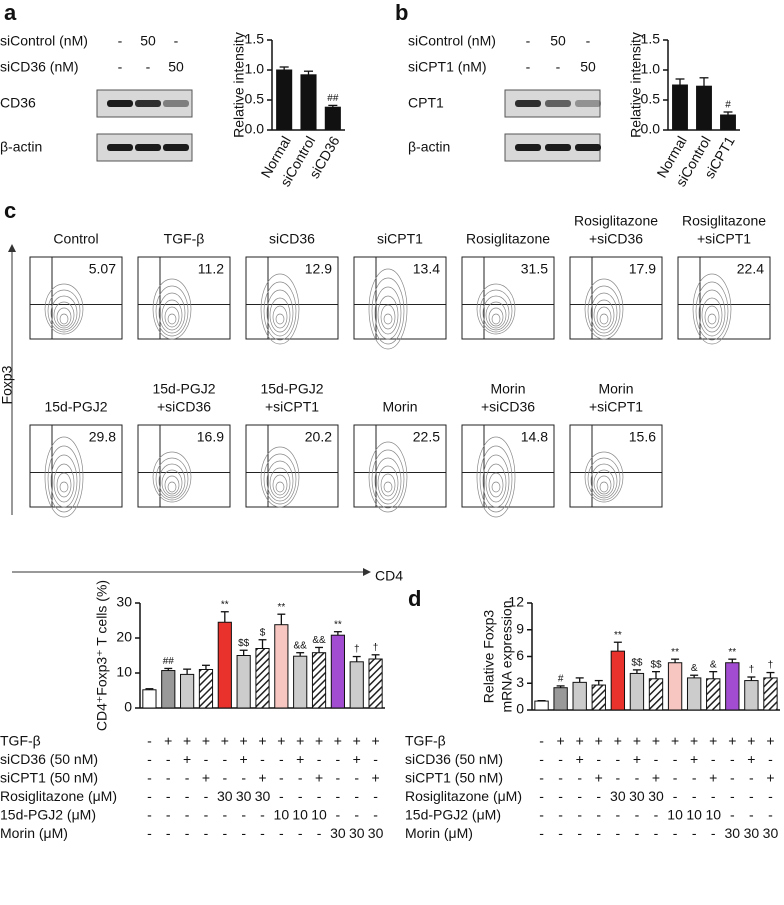  Describe the element at coordinates (616, 239) in the screenshot. I see `flow-title: +siCD36` at that location.